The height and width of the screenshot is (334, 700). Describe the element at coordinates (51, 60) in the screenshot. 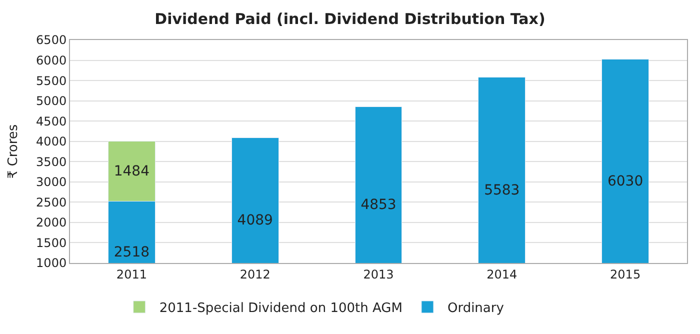

I see `y-tick-label: 6000` at that location.